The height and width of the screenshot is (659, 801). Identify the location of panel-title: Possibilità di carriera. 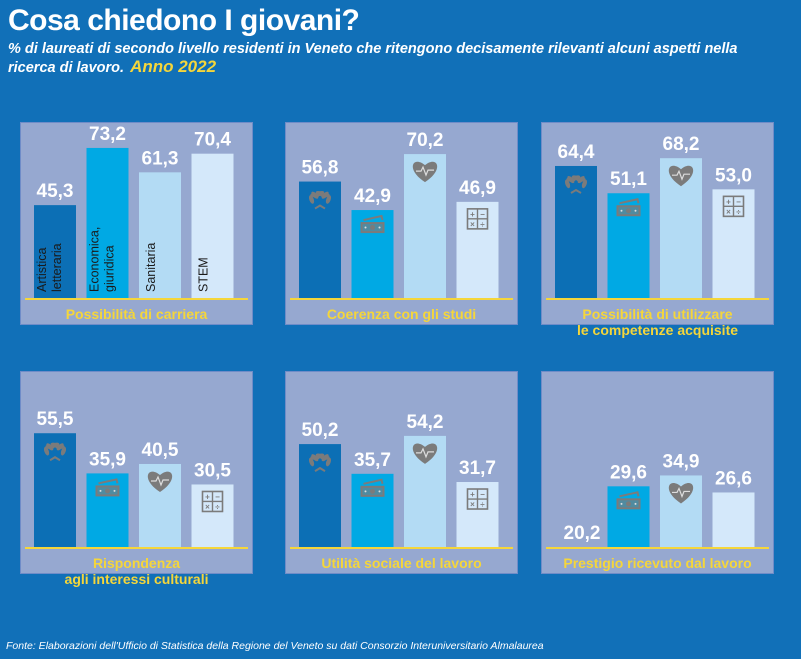
(136, 314).